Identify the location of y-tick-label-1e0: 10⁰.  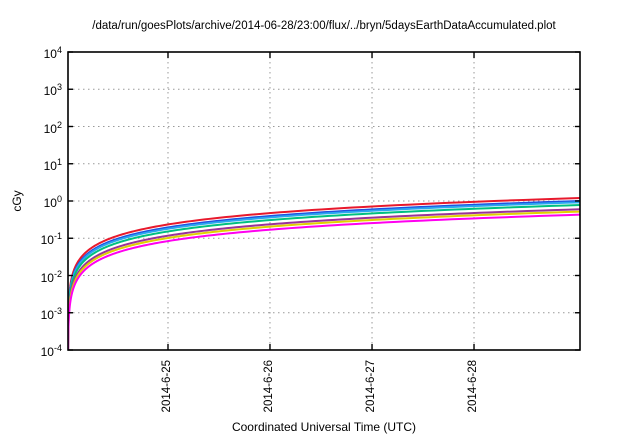
(52, 202).